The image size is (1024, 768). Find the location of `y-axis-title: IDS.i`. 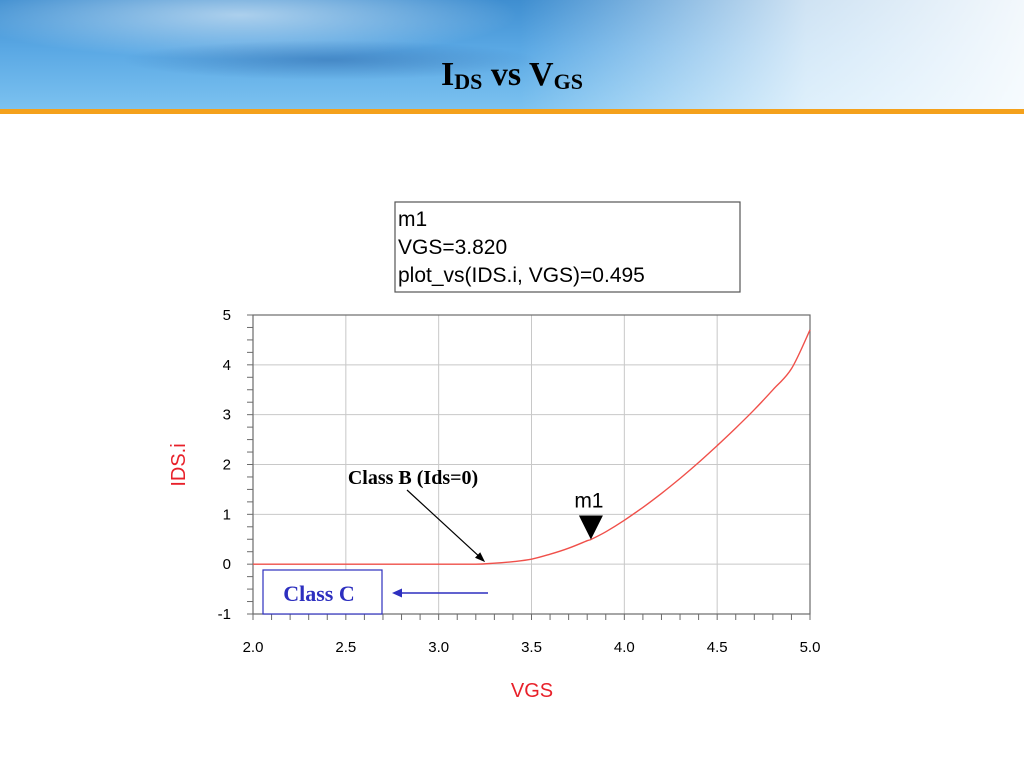

y-axis-title: IDS.i is located at coordinates (179, 464).